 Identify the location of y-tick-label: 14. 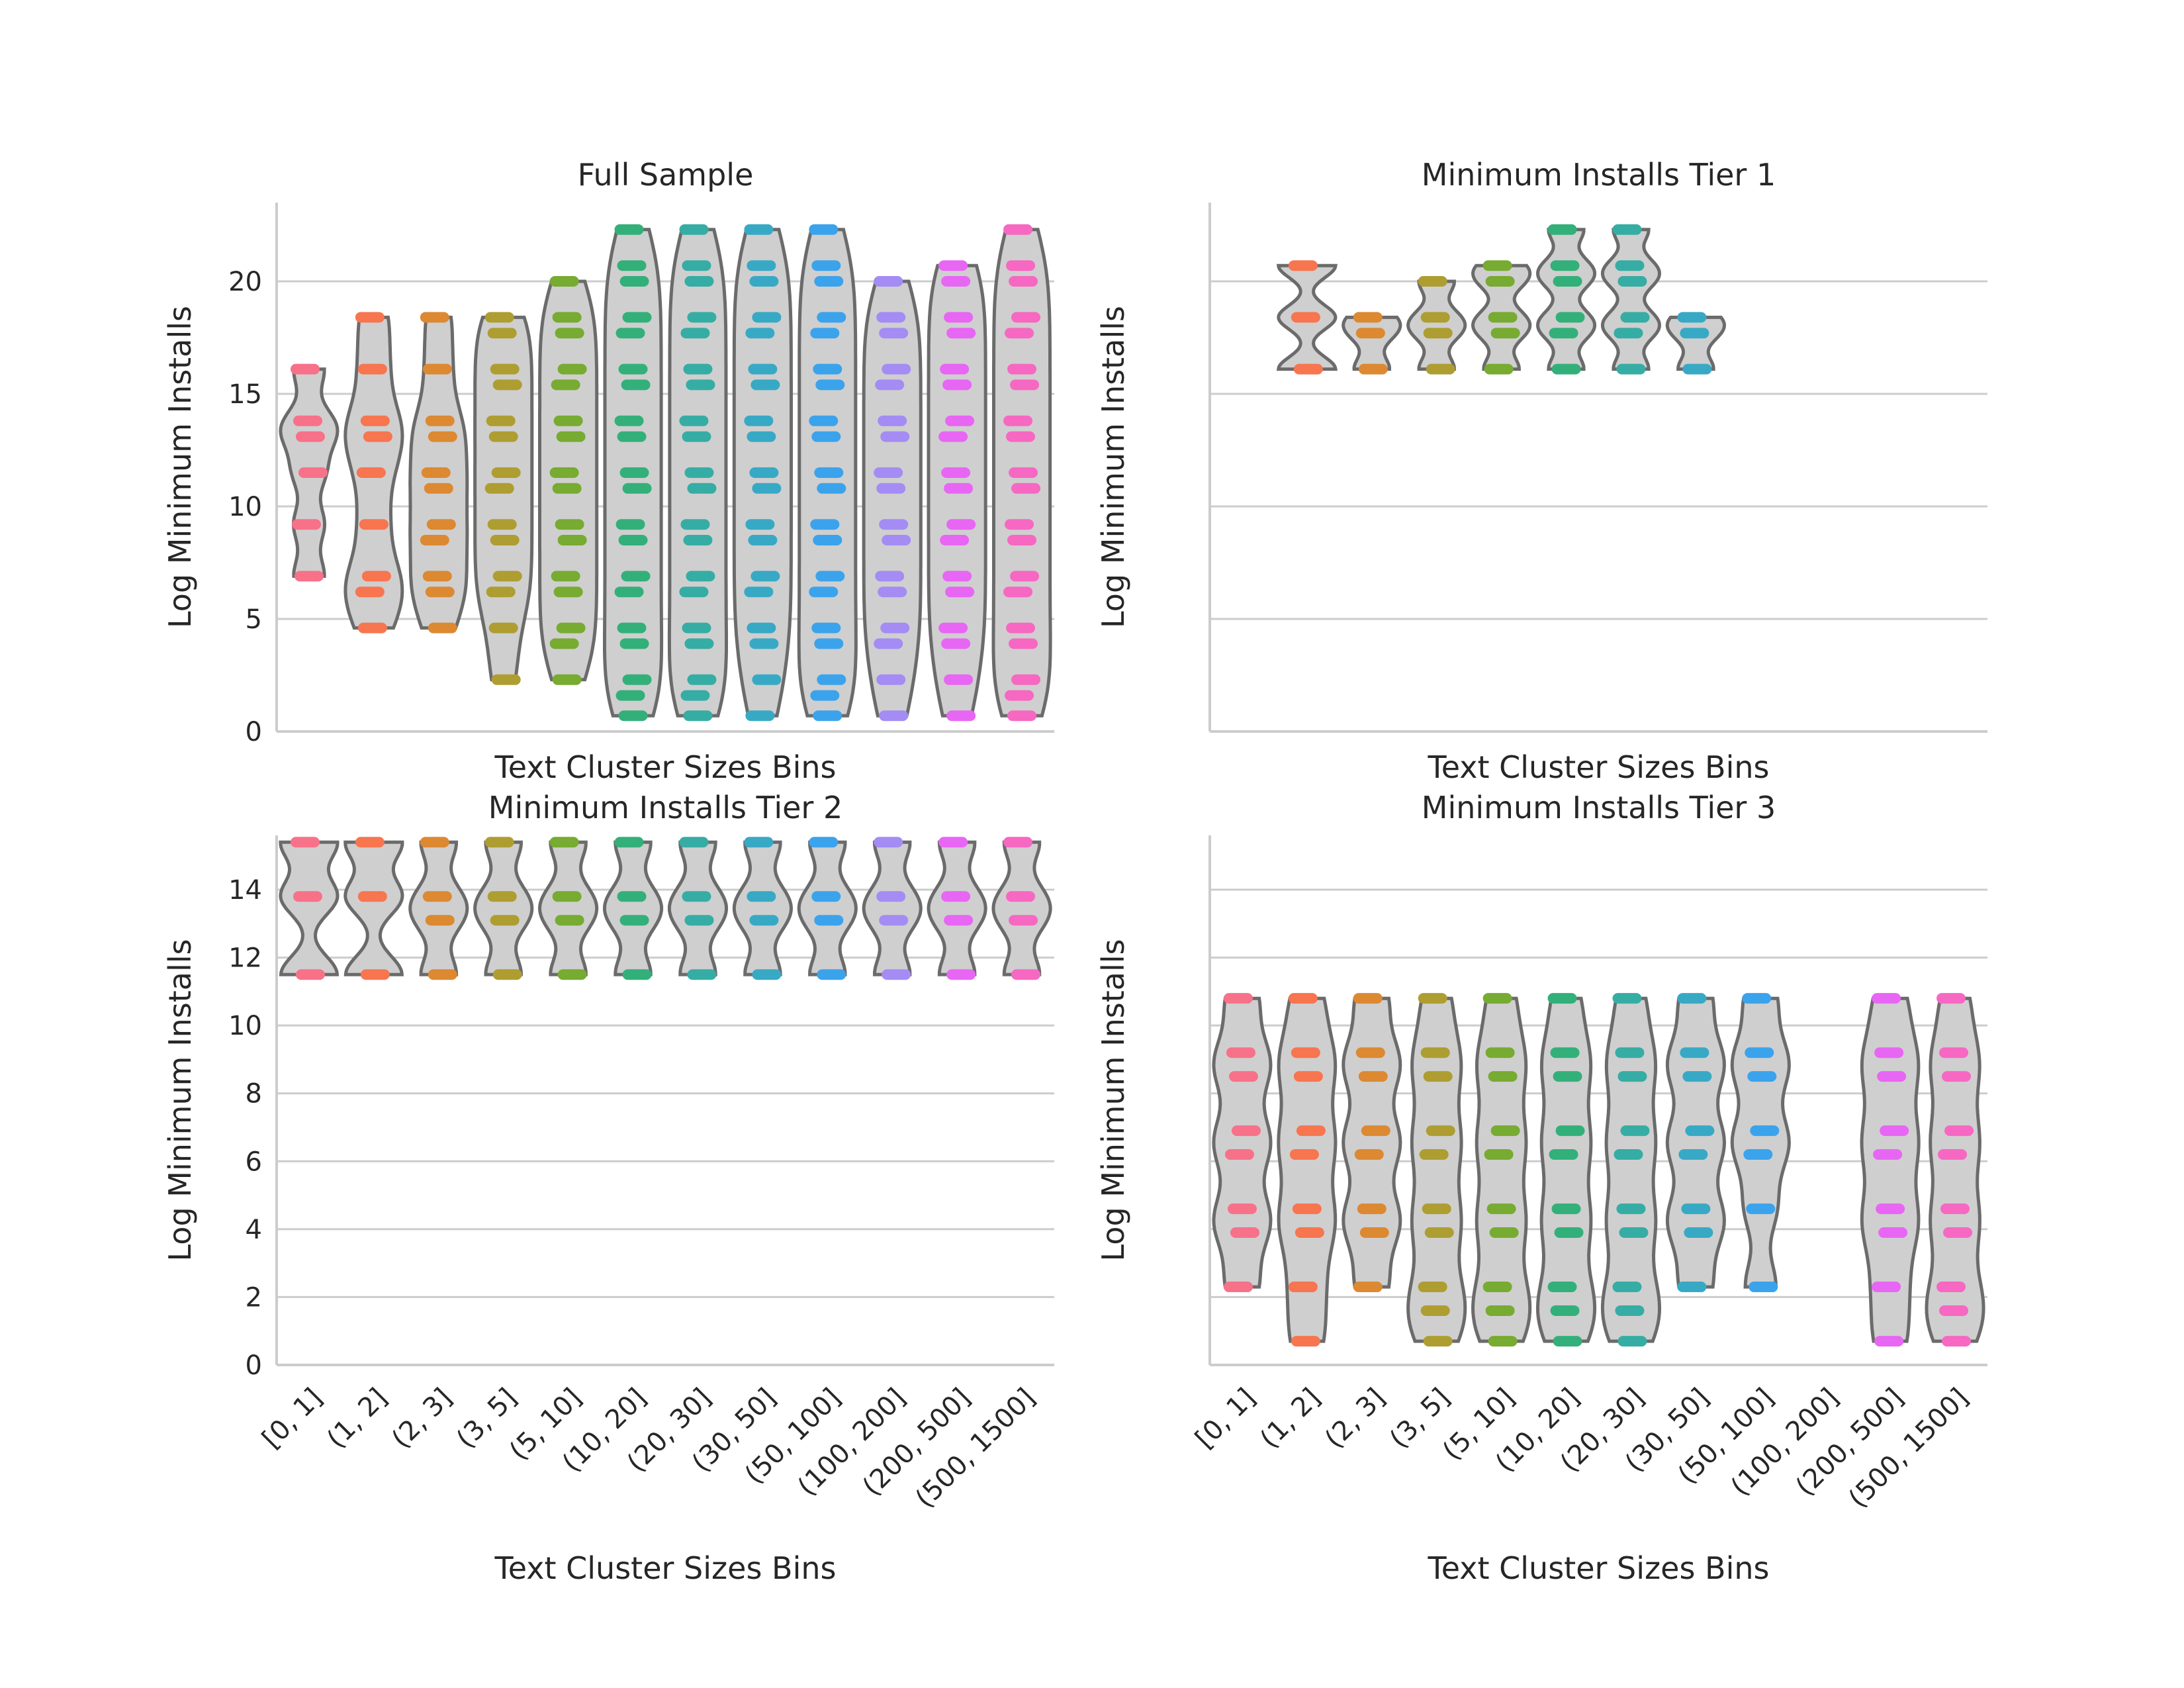
(245, 890).